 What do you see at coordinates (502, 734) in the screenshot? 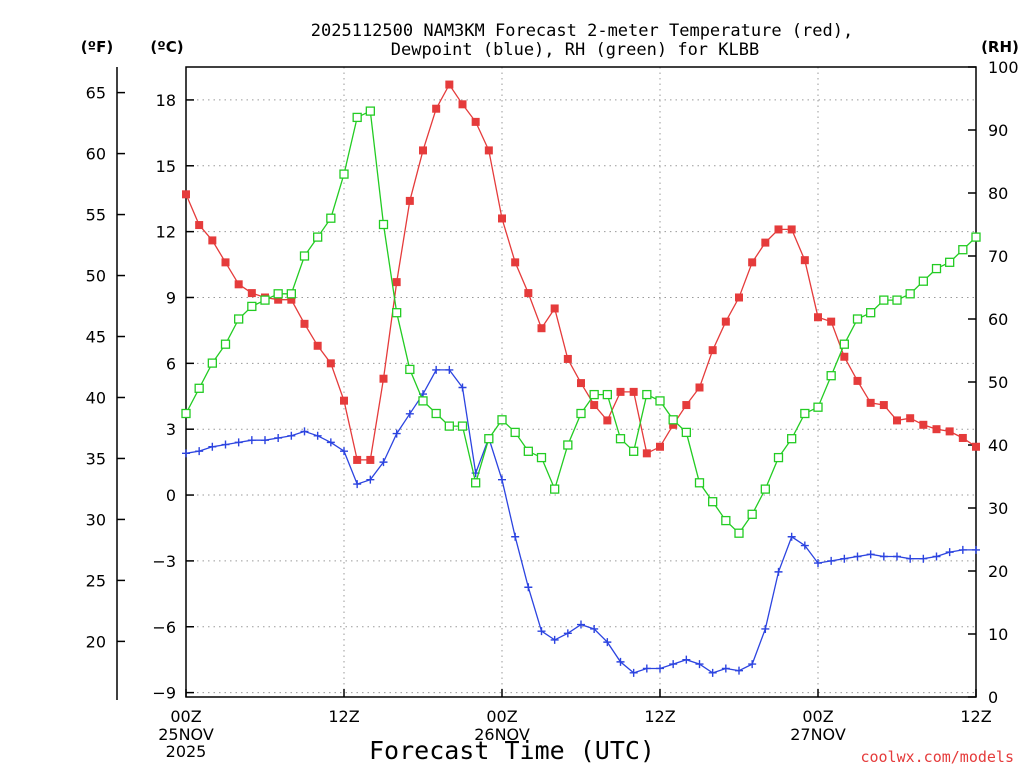
I see `x-tick-date: 26NOV` at bounding box center [502, 734].